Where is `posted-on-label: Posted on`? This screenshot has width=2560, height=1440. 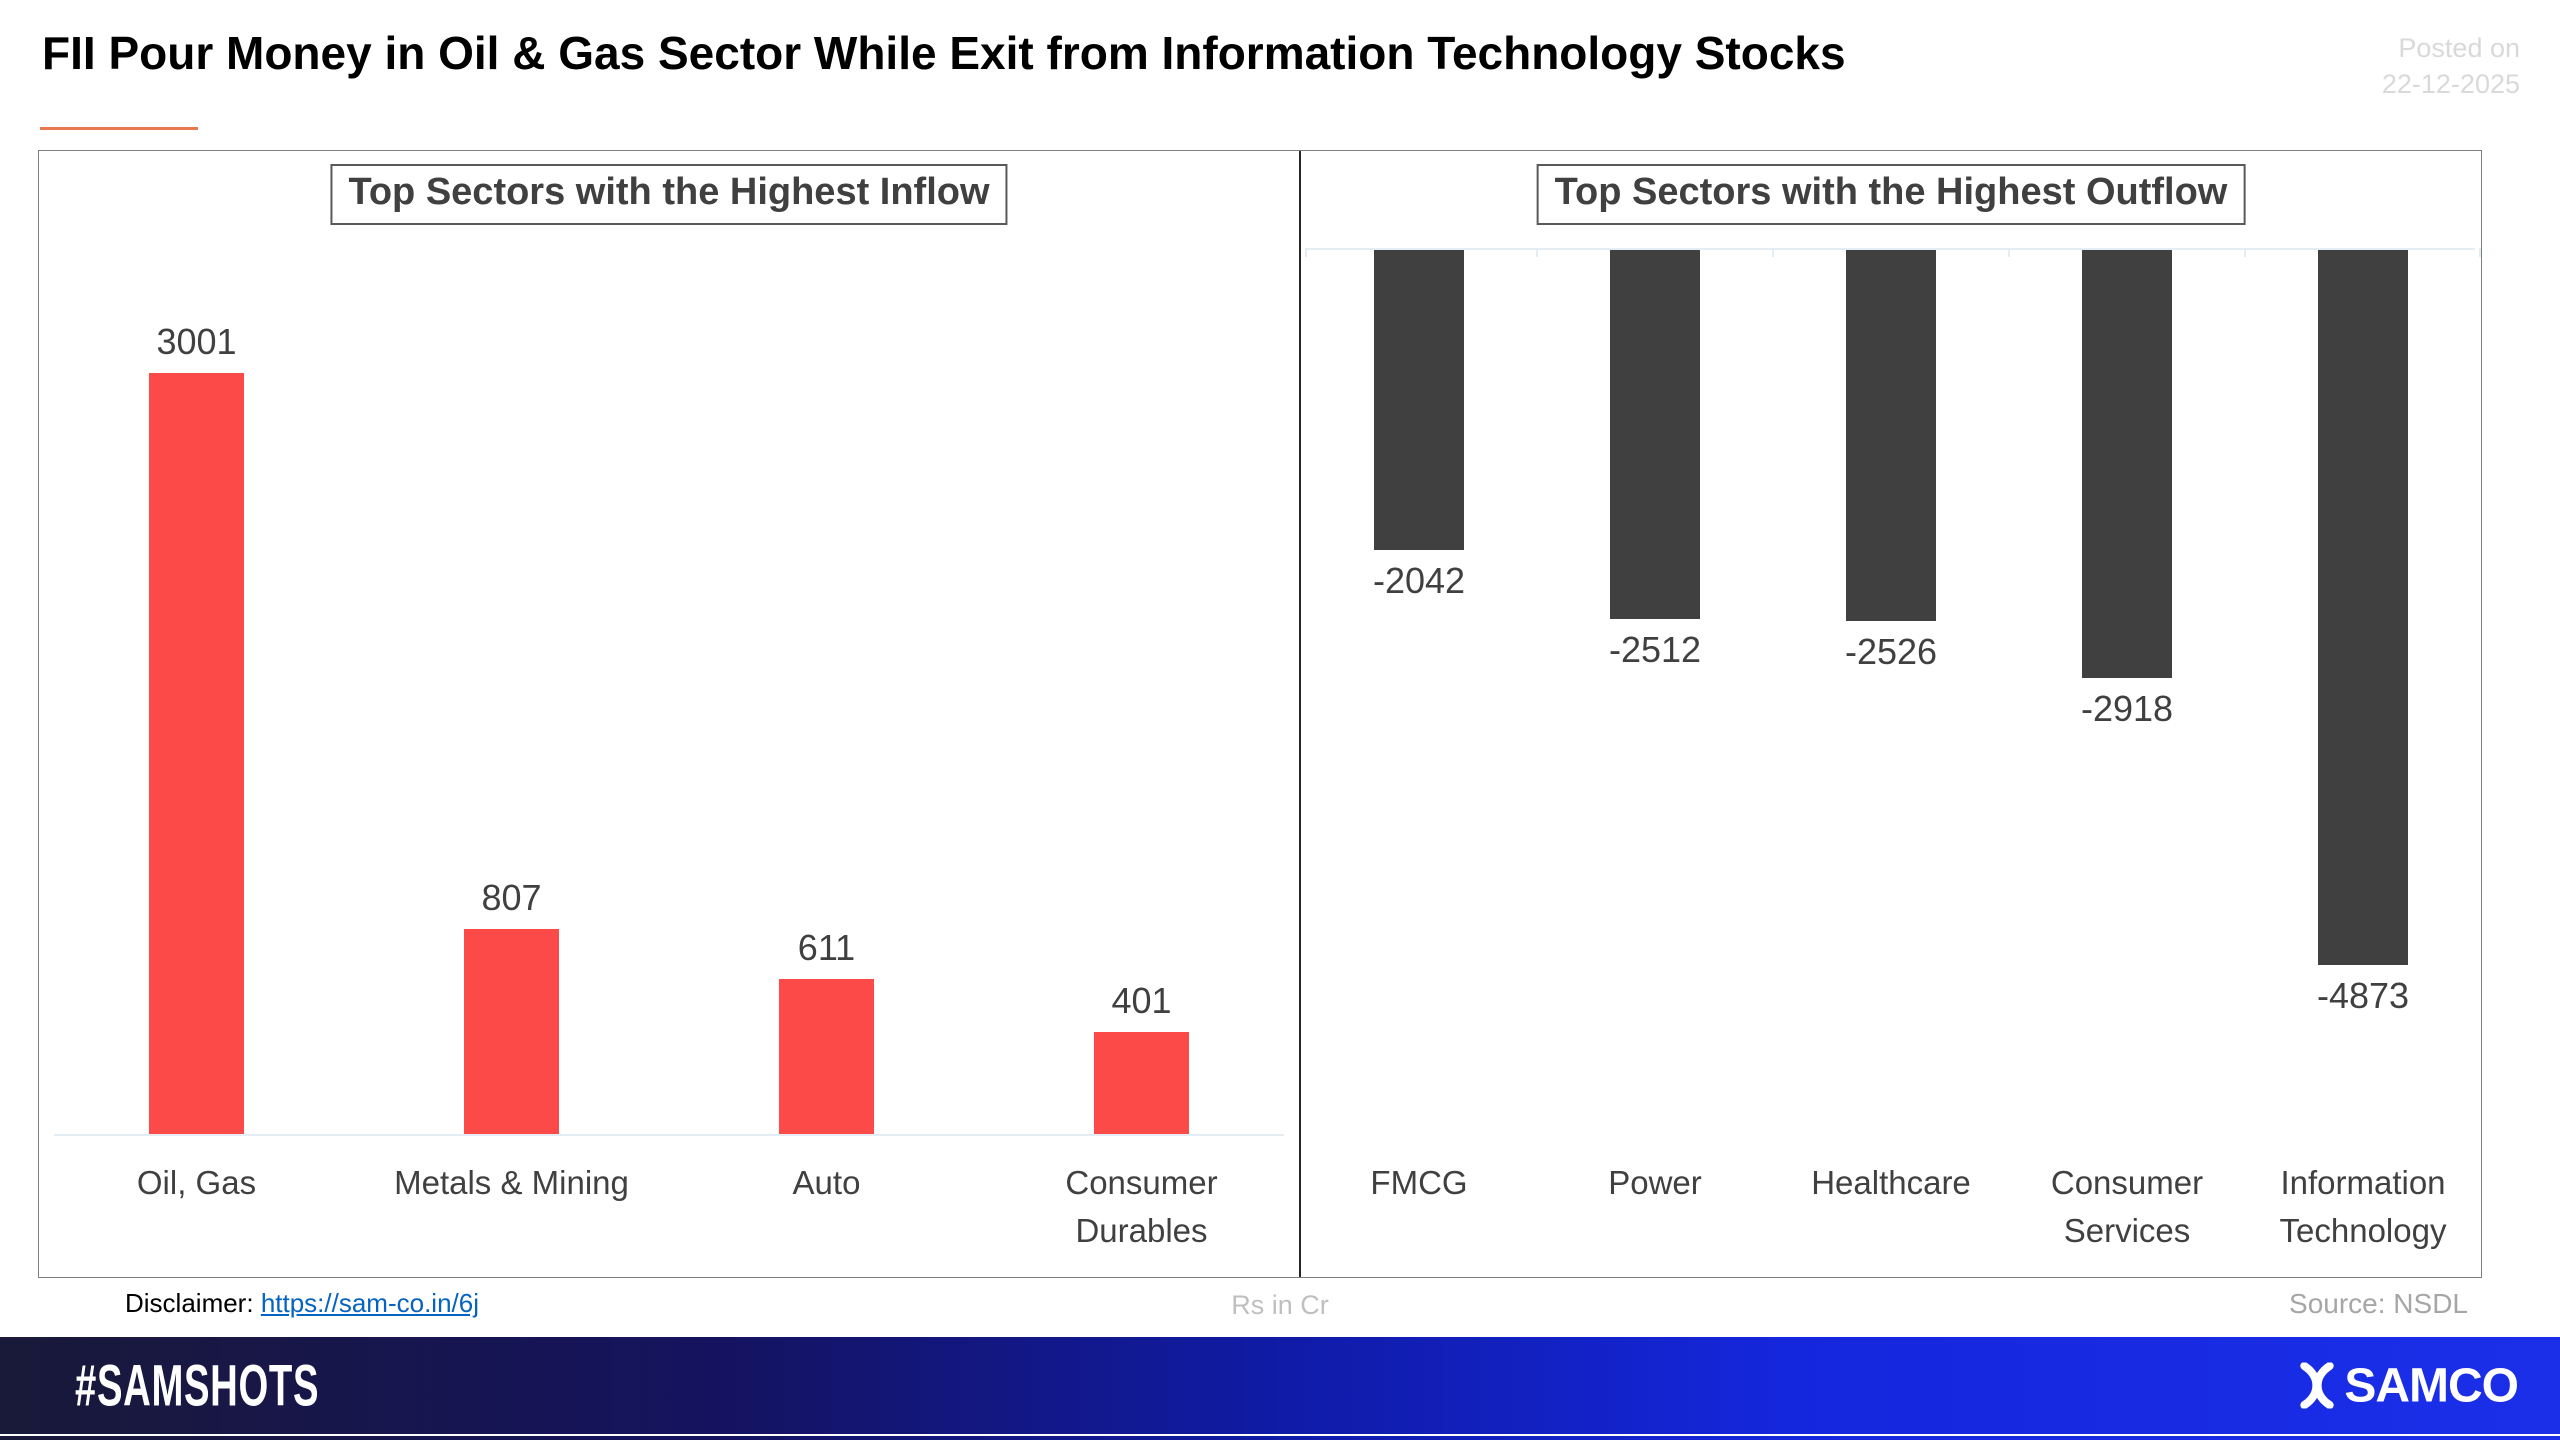 posted-on-label: Posted on is located at coordinates (2459, 48).